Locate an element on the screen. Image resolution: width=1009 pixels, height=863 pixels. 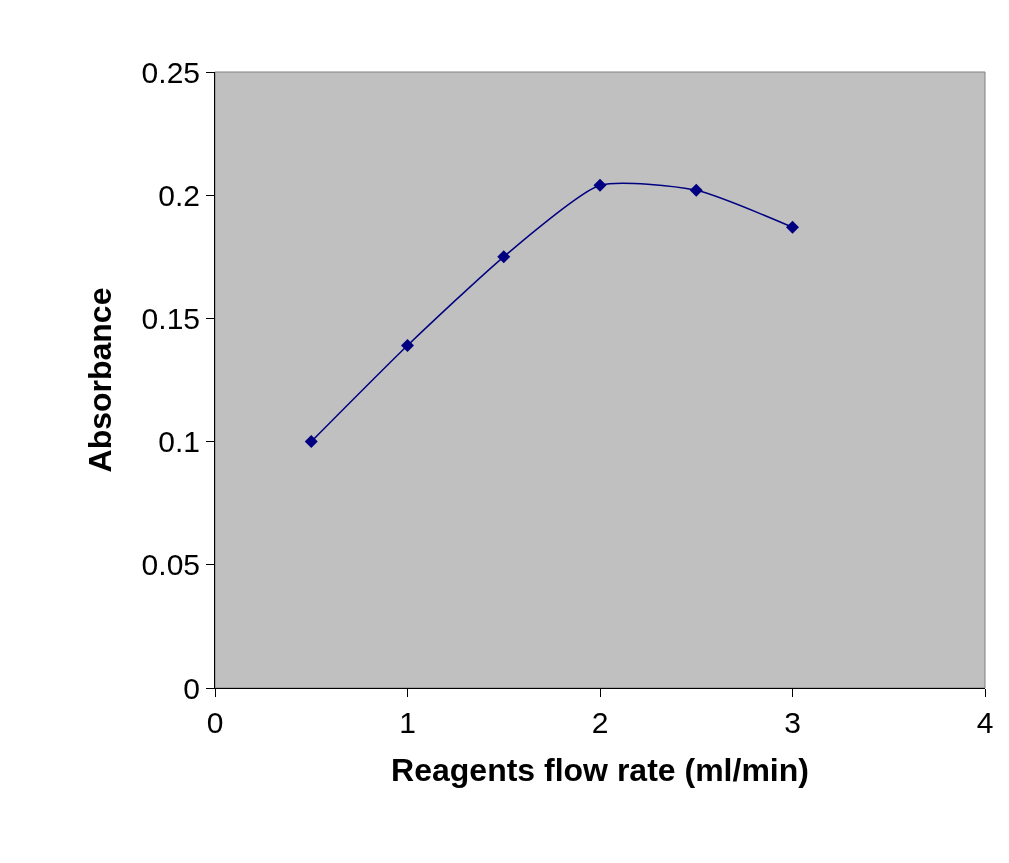
y-tick-label: 0.05 is located at coordinates (170, 565).